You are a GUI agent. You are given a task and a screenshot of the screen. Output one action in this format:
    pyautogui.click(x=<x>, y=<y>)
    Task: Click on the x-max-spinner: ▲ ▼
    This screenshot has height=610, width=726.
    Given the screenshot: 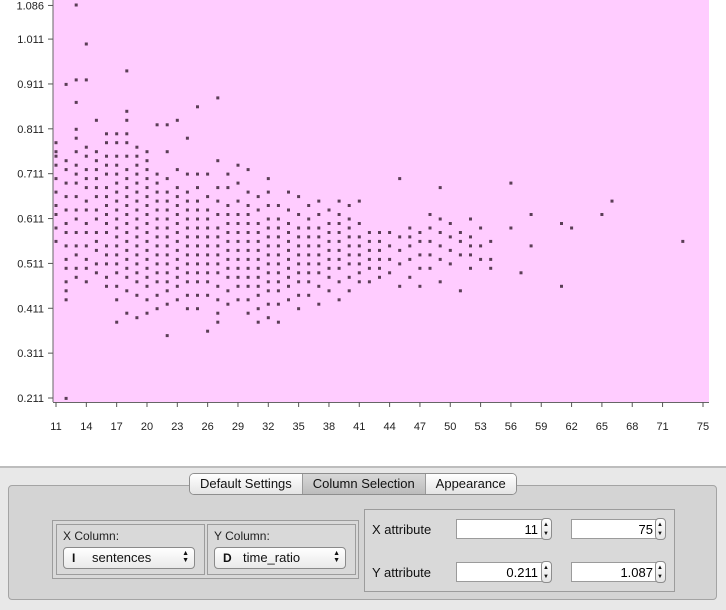 What is the action you would take?
    pyautogui.click(x=660, y=529)
    